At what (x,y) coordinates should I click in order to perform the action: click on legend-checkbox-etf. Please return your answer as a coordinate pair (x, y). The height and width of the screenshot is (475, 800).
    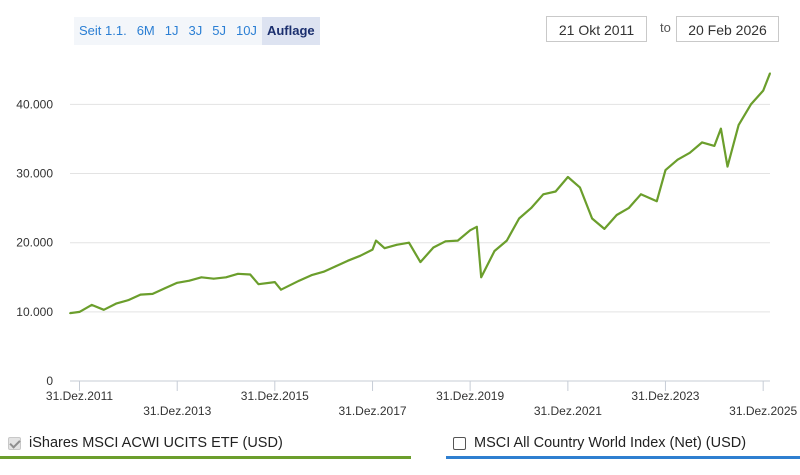
    Looking at the image, I should click on (14, 443).